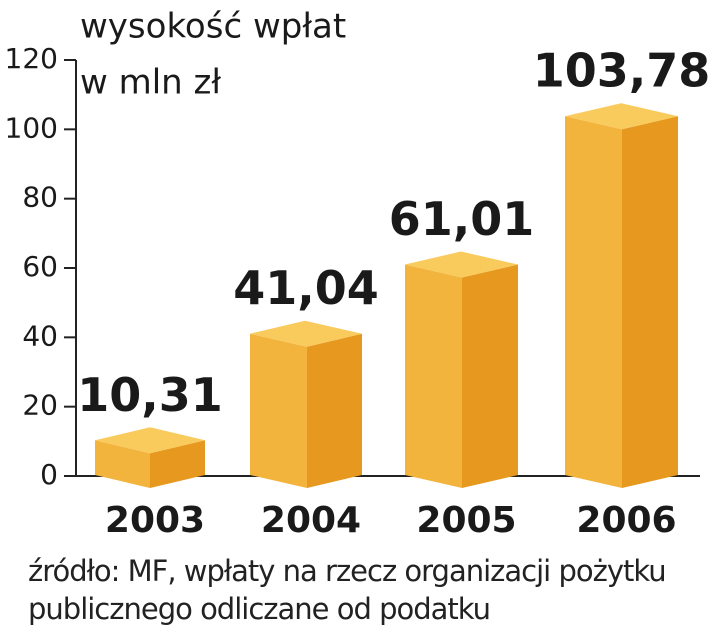  Describe the element at coordinates (311, 520) in the screenshot. I see `x-tick-label: 2004` at that location.